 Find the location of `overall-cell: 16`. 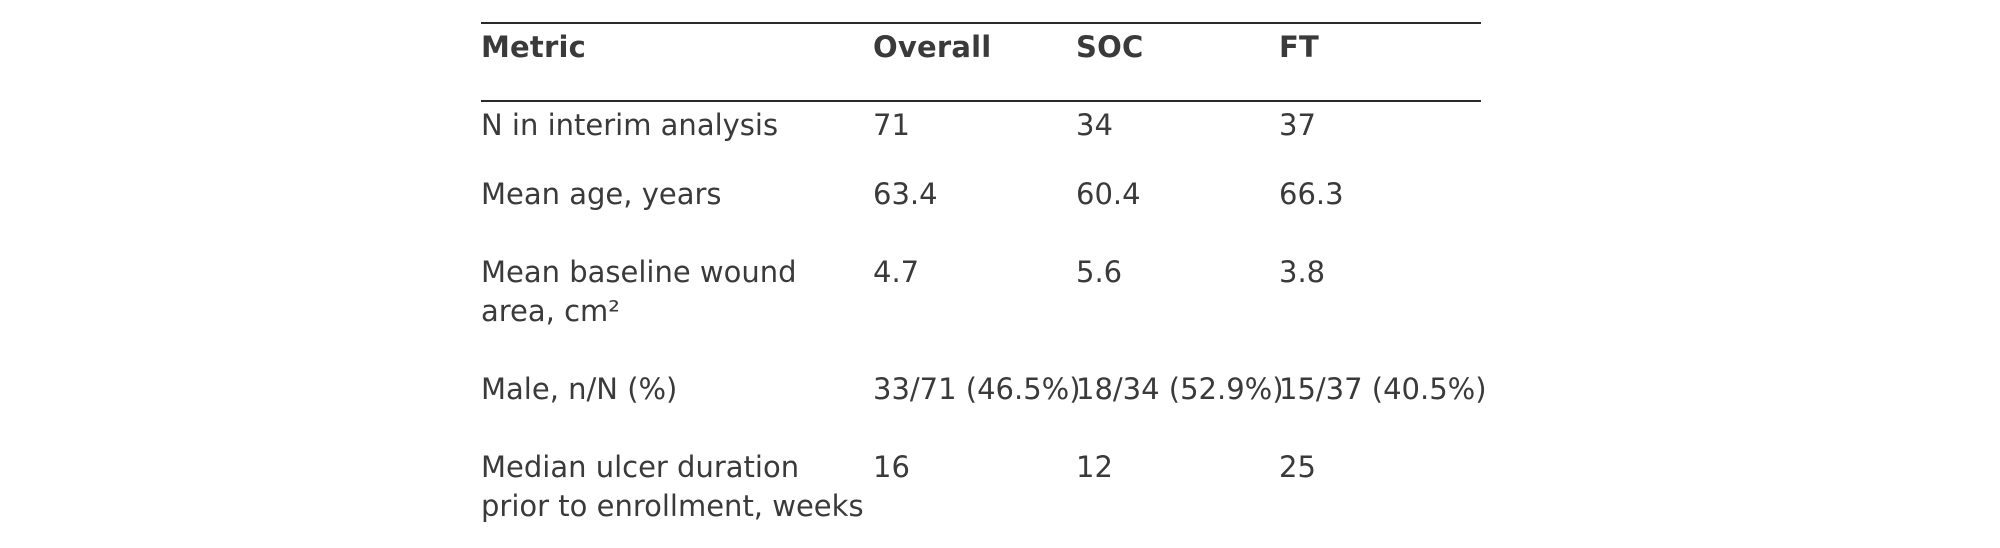

overall-cell: 16 is located at coordinates (891, 467).